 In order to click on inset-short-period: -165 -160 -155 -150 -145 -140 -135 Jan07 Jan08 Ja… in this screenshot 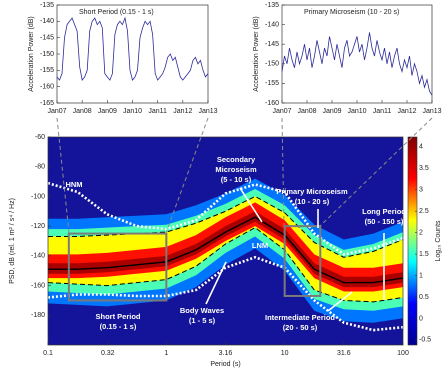, I will do `click(123, 58)`.